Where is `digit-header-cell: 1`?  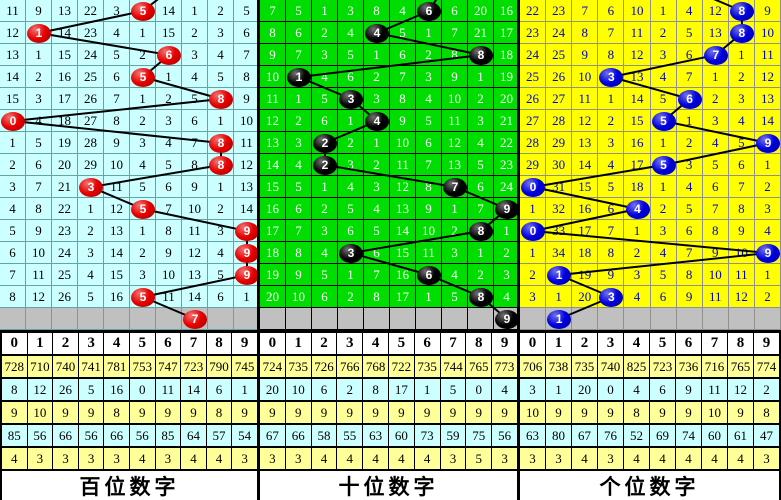
digit-header-cell: 1 is located at coordinates (298, 343).